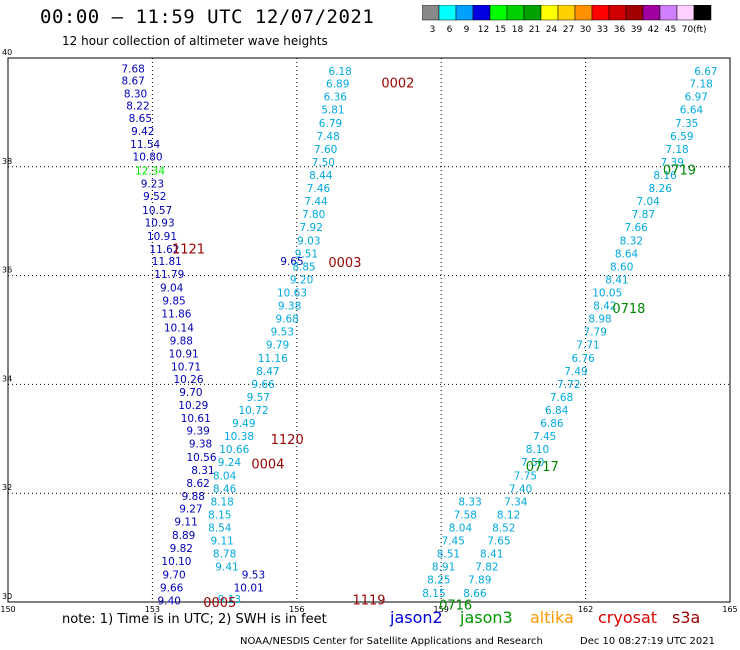 The image size is (740, 650). What do you see at coordinates (188, 249) in the screenshot?
I see `pass-time-label: 1121` at bounding box center [188, 249].